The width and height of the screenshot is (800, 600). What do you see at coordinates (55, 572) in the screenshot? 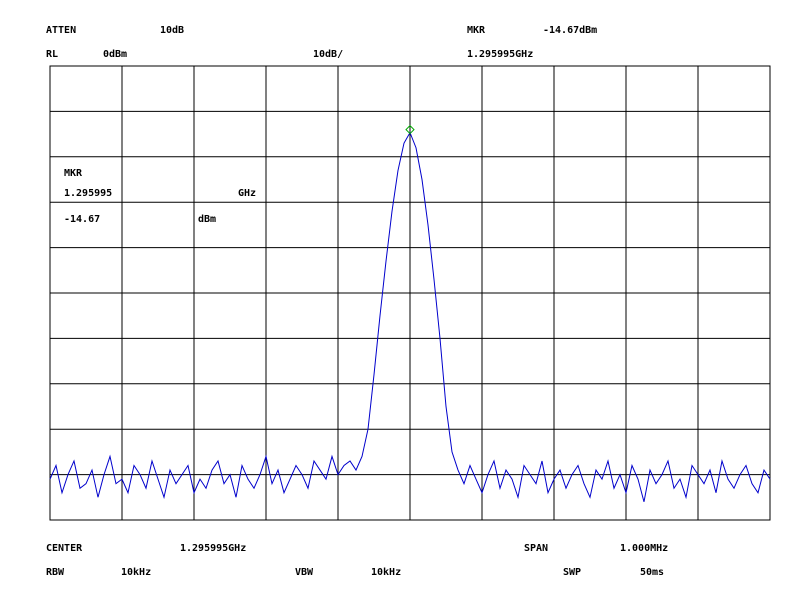
I see `rbw-label: RBW` at bounding box center [55, 572].